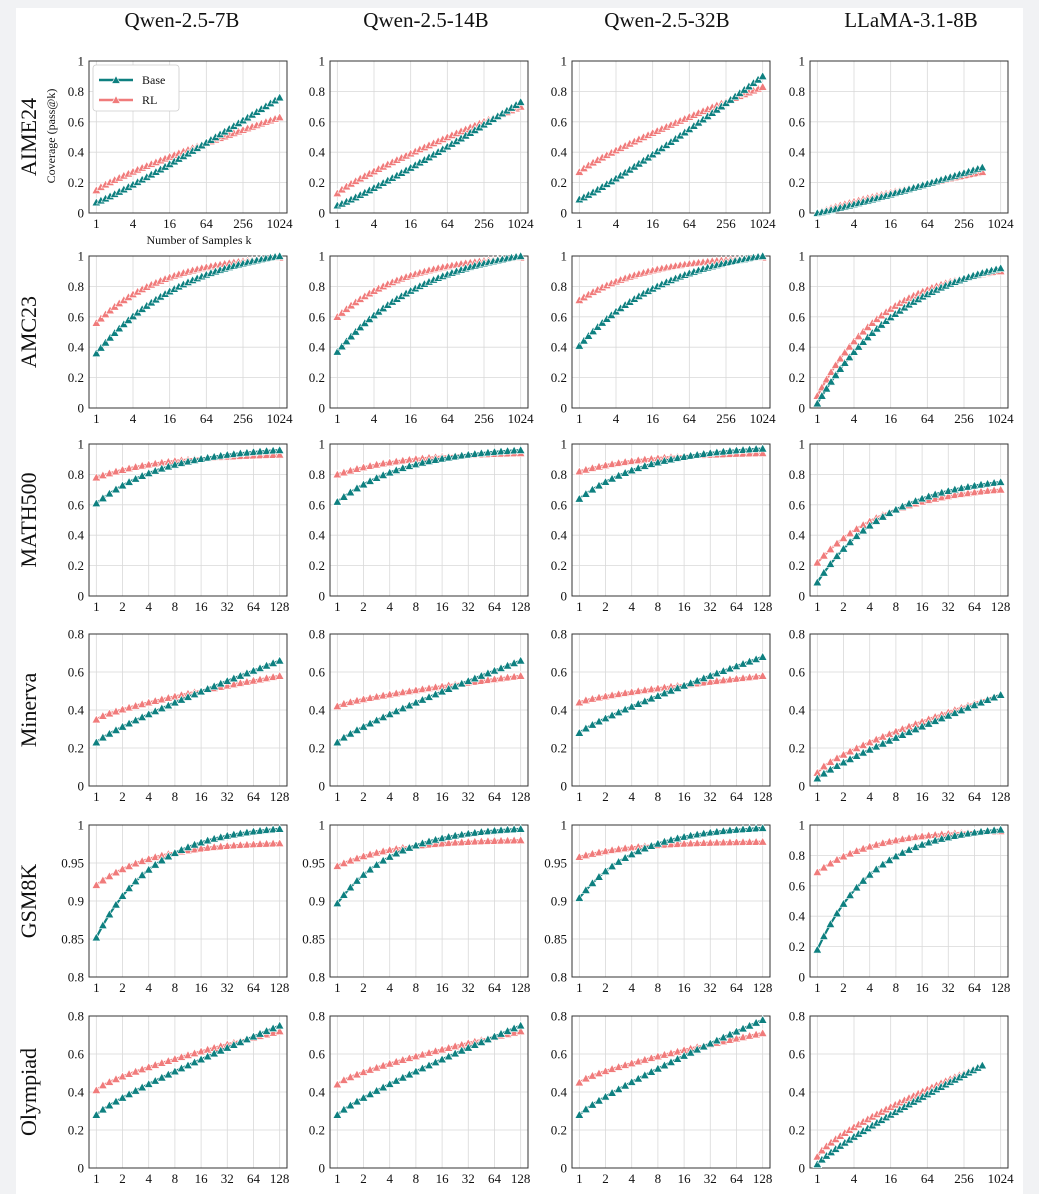 Image resolution: width=1039 pixels, height=1199 pixels. I want to click on x-tick-label: 128, so click(763, 796).